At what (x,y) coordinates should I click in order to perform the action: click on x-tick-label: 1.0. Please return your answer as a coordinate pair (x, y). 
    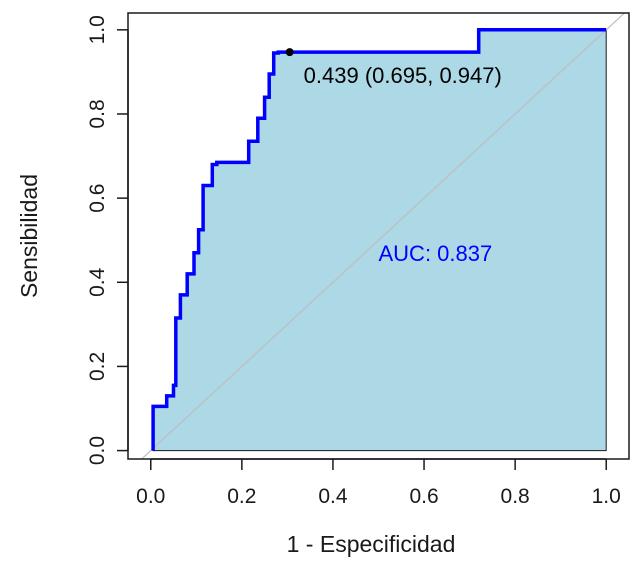
    Looking at the image, I should click on (606, 496).